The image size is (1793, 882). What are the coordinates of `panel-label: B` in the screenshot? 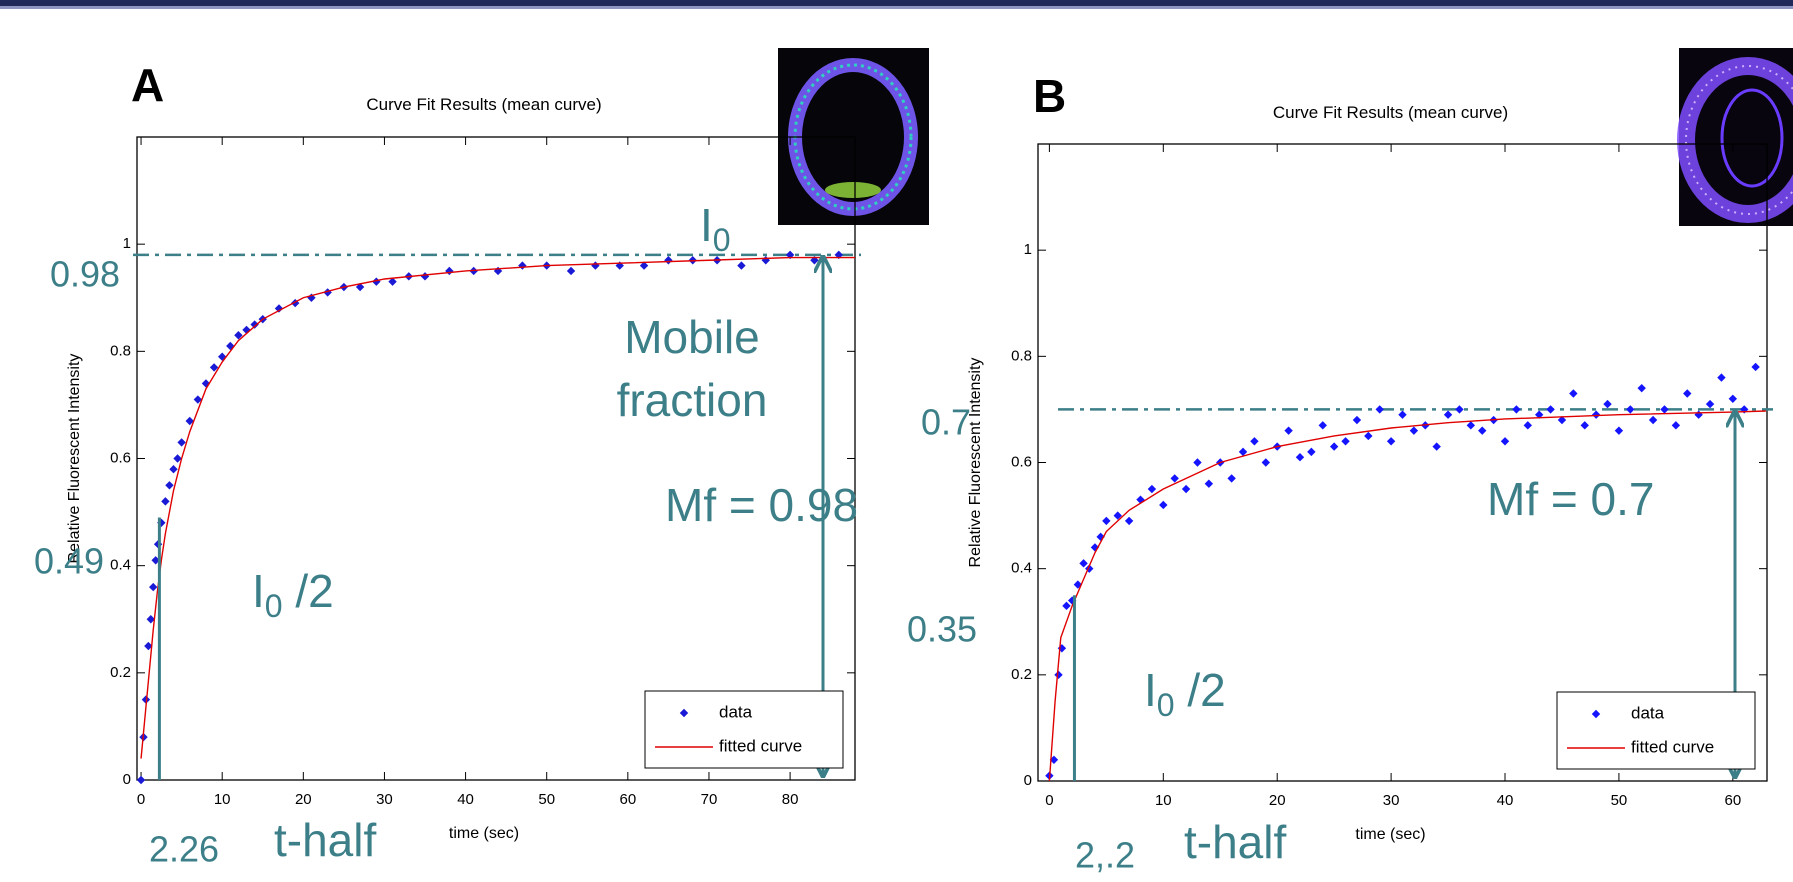 It's located at (1049, 96).